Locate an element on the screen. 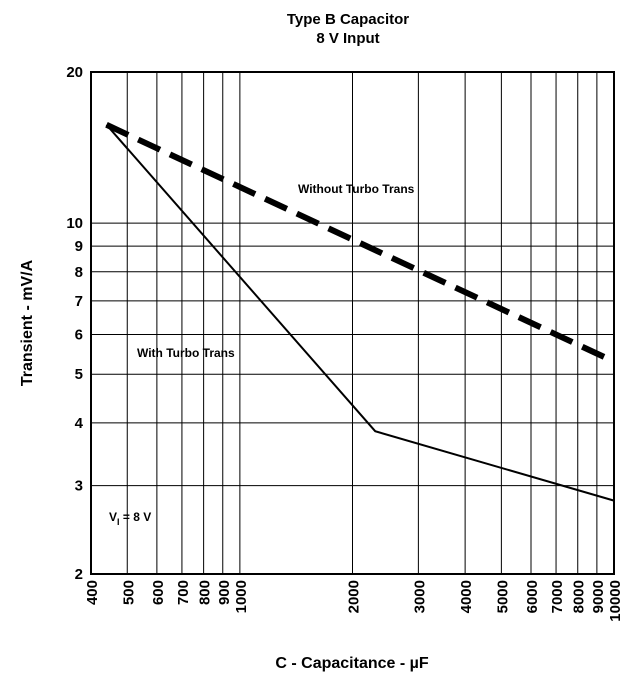 This screenshot has height=677, width=635. x-tick-label-900: 900 is located at coordinates (224, 592).